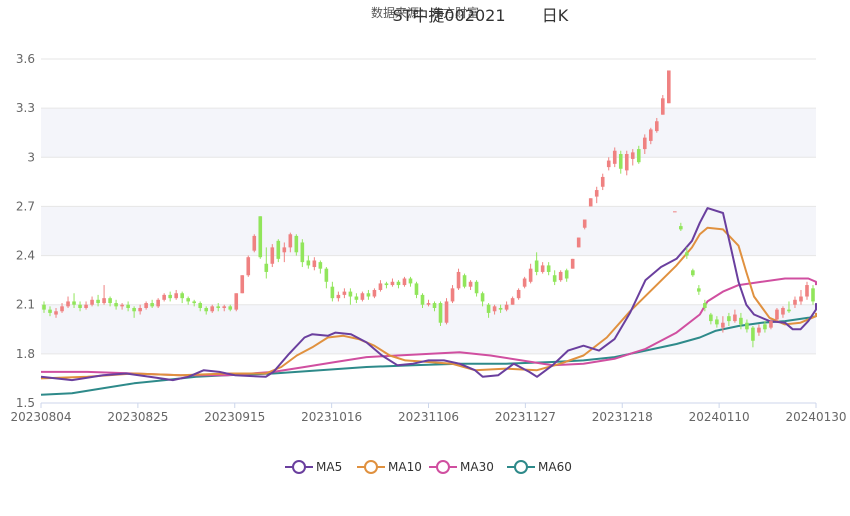 Image resolution: width=850 pixels, height=516 pixels. What do you see at coordinates (389, 467) in the screenshot?
I see `legend-item-ma10: MA10` at bounding box center [389, 467].